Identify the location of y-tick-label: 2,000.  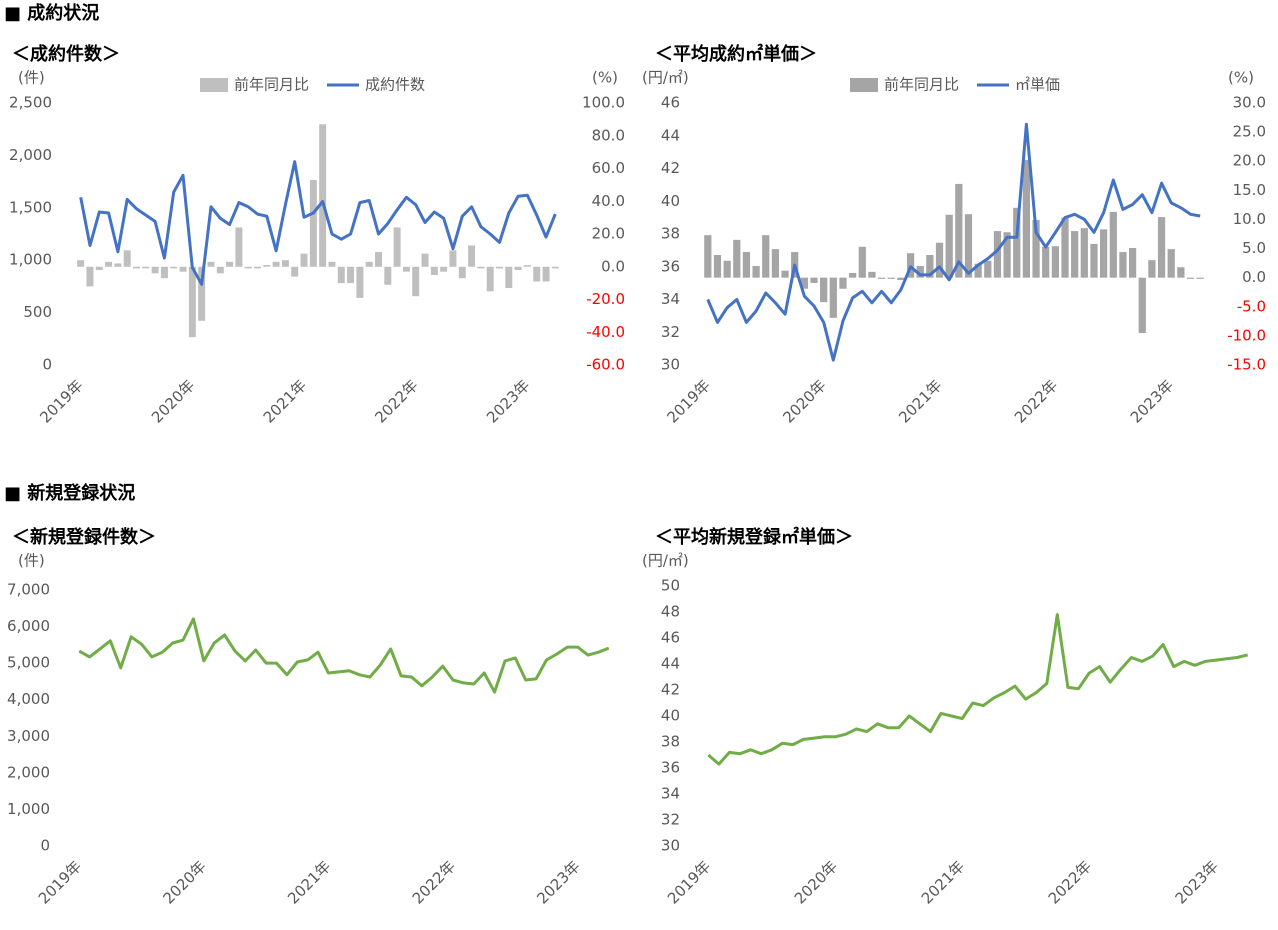
(28, 772).